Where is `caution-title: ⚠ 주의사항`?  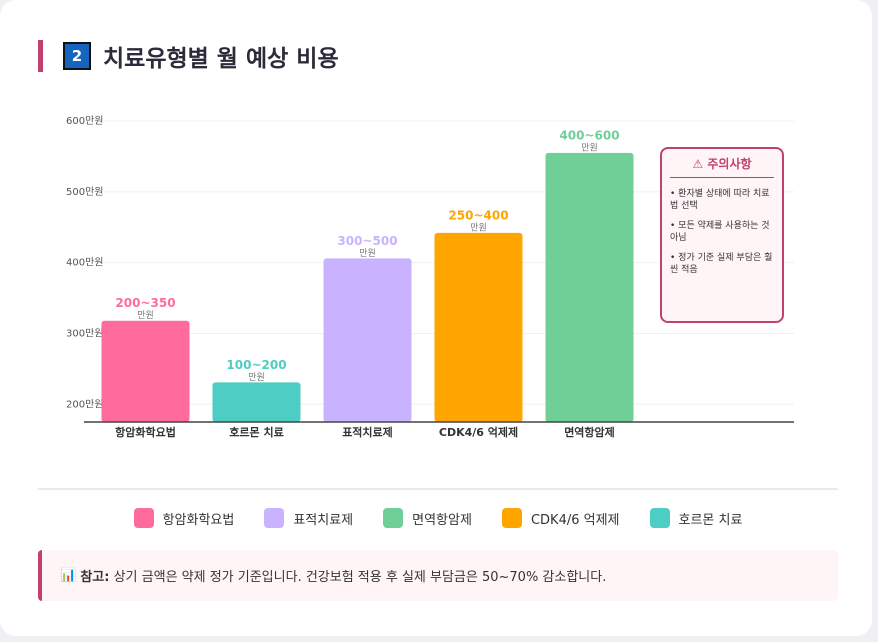
caution-title: ⚠ 주의사항 is located at coordinates (722, 166).